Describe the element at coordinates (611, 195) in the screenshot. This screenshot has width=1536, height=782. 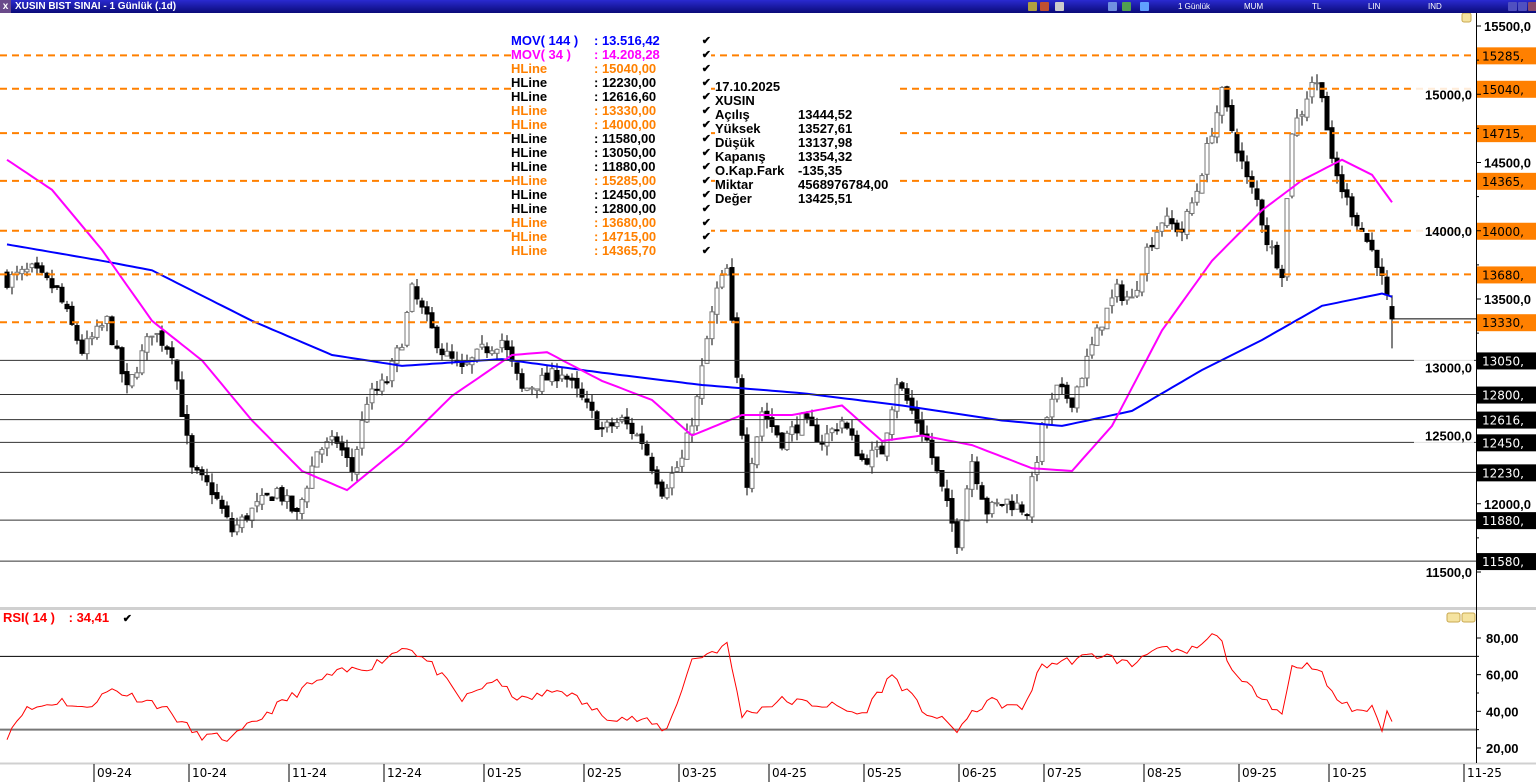
I see `legend-item: HLine: 12450,00 ✔` at that location.